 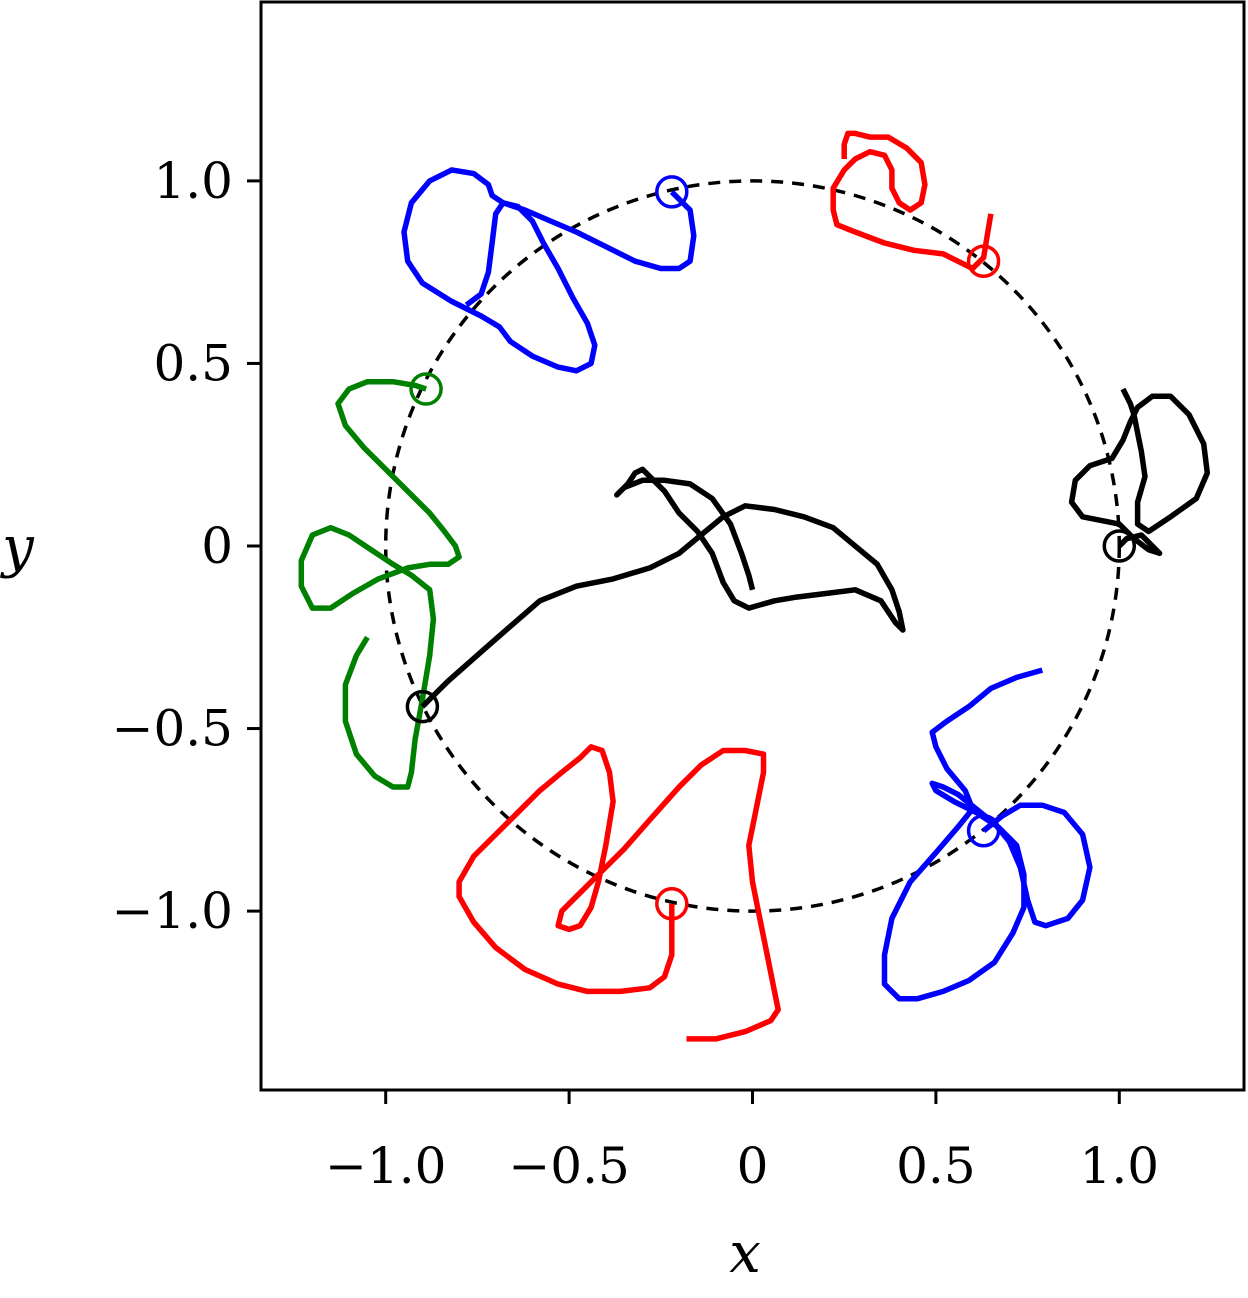 I want to click on y-tick-label: 1.0, so click(x=193, y=181).